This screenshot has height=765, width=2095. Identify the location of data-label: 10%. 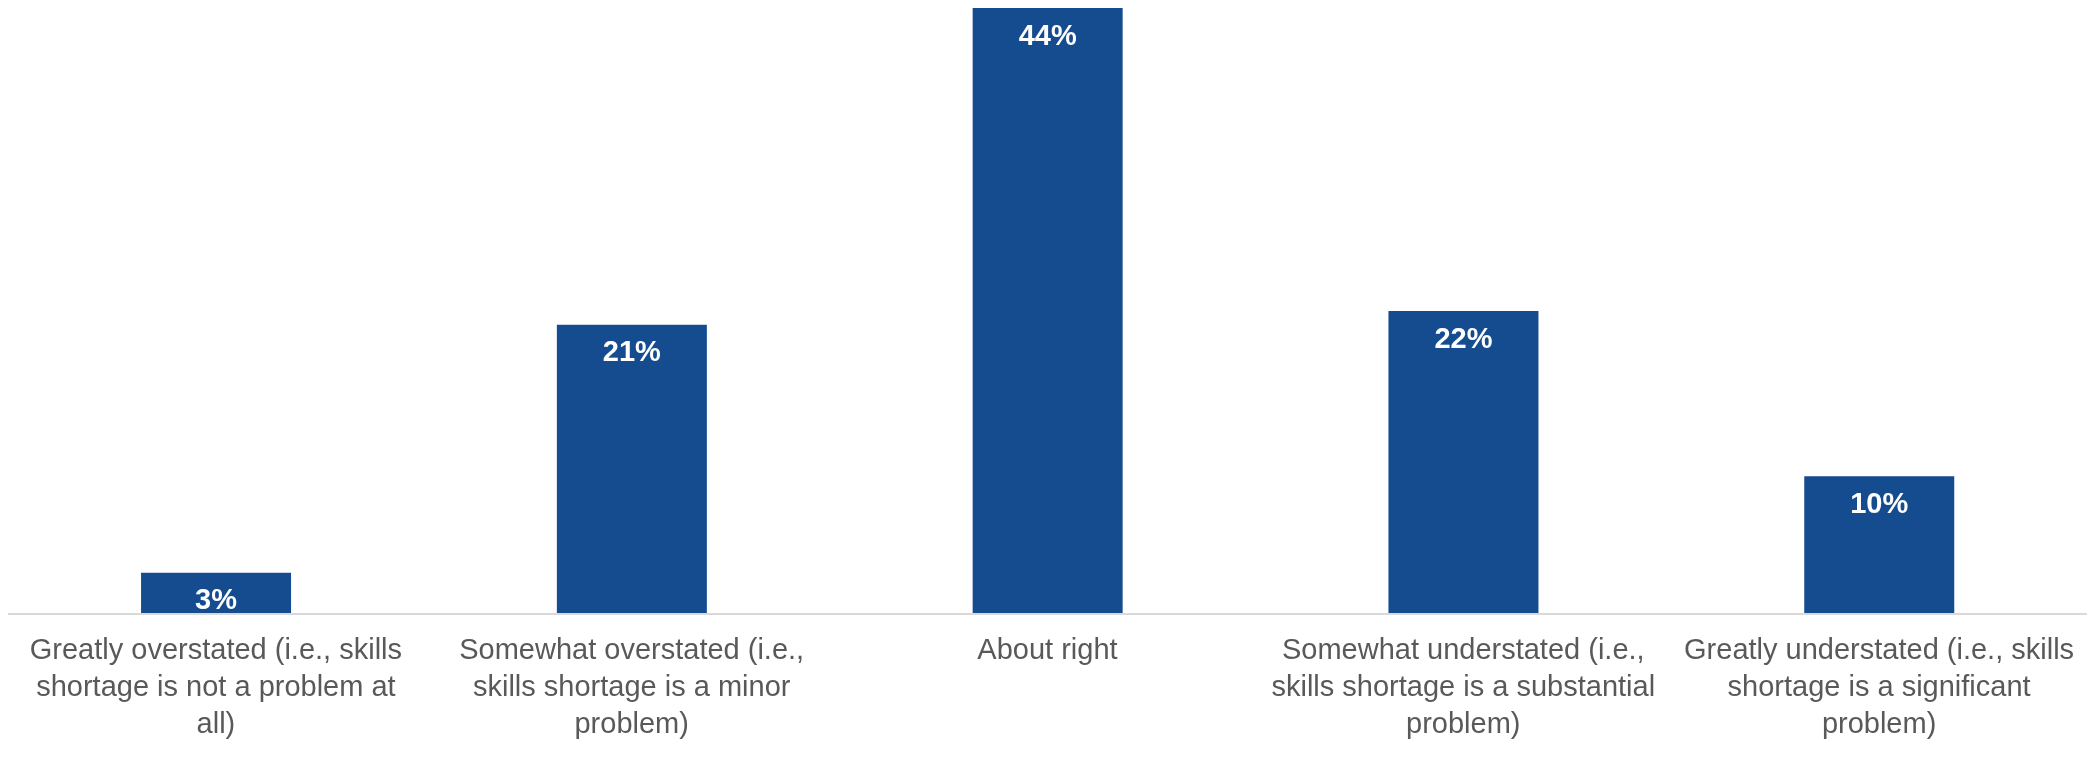
(1879, 502).